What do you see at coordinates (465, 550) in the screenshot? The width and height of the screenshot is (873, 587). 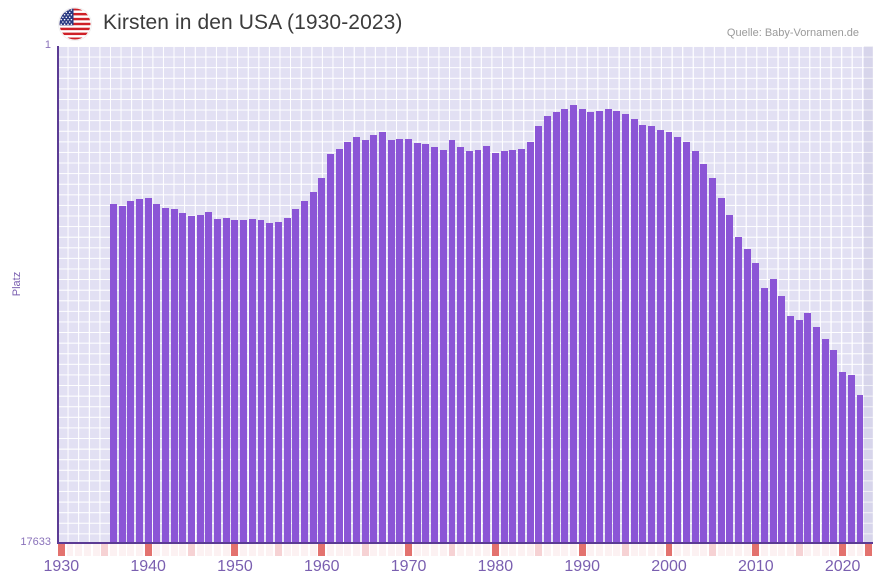 I see `x-axis-tick-strip` at bounding box center [465, 550].